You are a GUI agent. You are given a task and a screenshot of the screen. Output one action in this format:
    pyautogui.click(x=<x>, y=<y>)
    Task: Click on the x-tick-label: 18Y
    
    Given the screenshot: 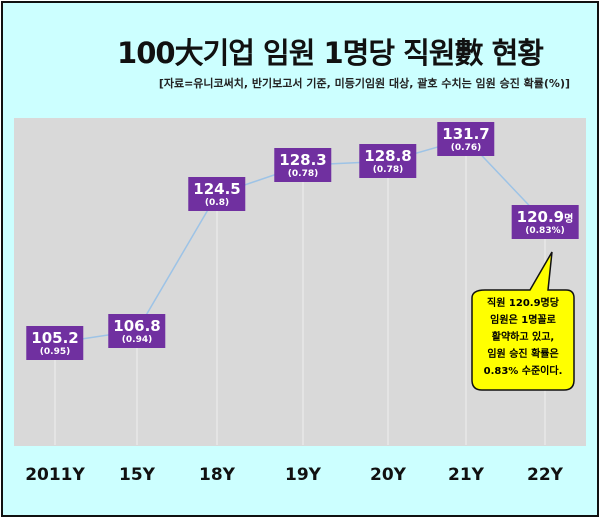 What is the action you would take?
    pyautogui.click(x=217, y=475)
    